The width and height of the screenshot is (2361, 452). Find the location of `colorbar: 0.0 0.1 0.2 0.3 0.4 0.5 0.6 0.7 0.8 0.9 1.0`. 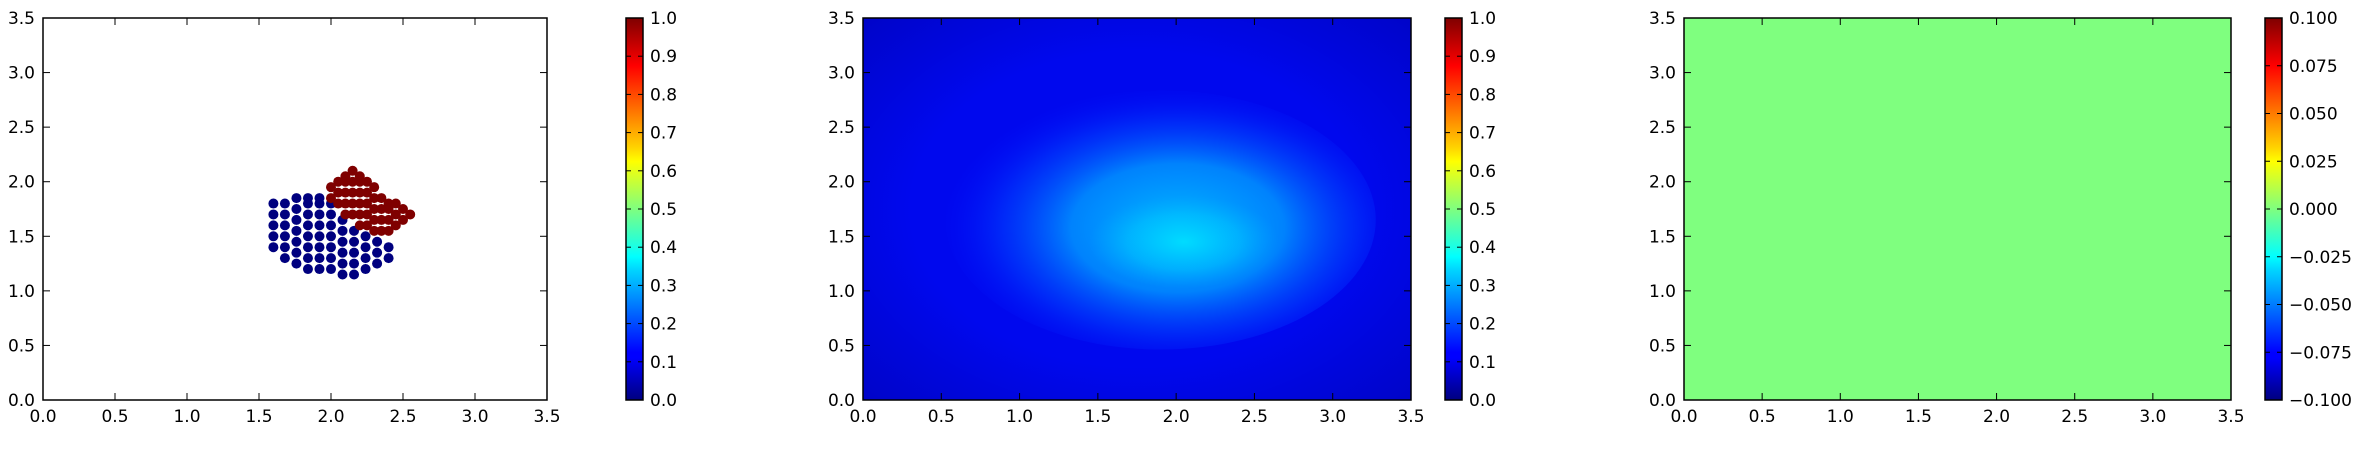

colorbar: 0.0 0.1 0.2 0.3 0.4 0.5 0.6 0.7 0.8 0.9 1.0 is located at coordinates (1470, 210).